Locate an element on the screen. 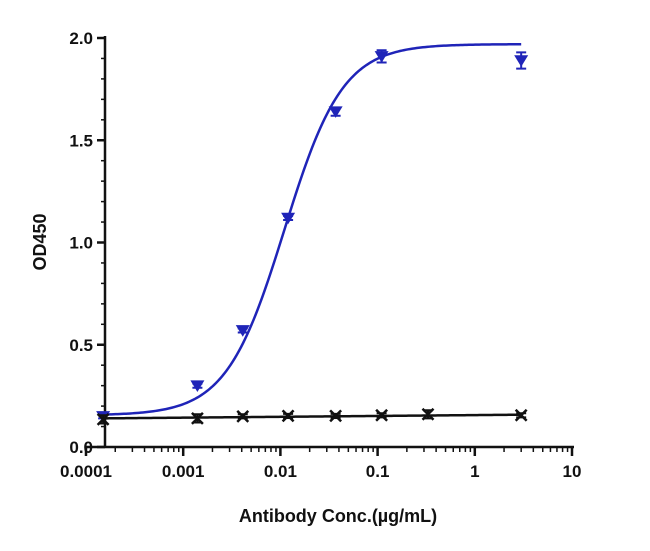 This screenshot has width=650, height=551. y-tick-label: 1.0 is located at coordinates (81, 243).